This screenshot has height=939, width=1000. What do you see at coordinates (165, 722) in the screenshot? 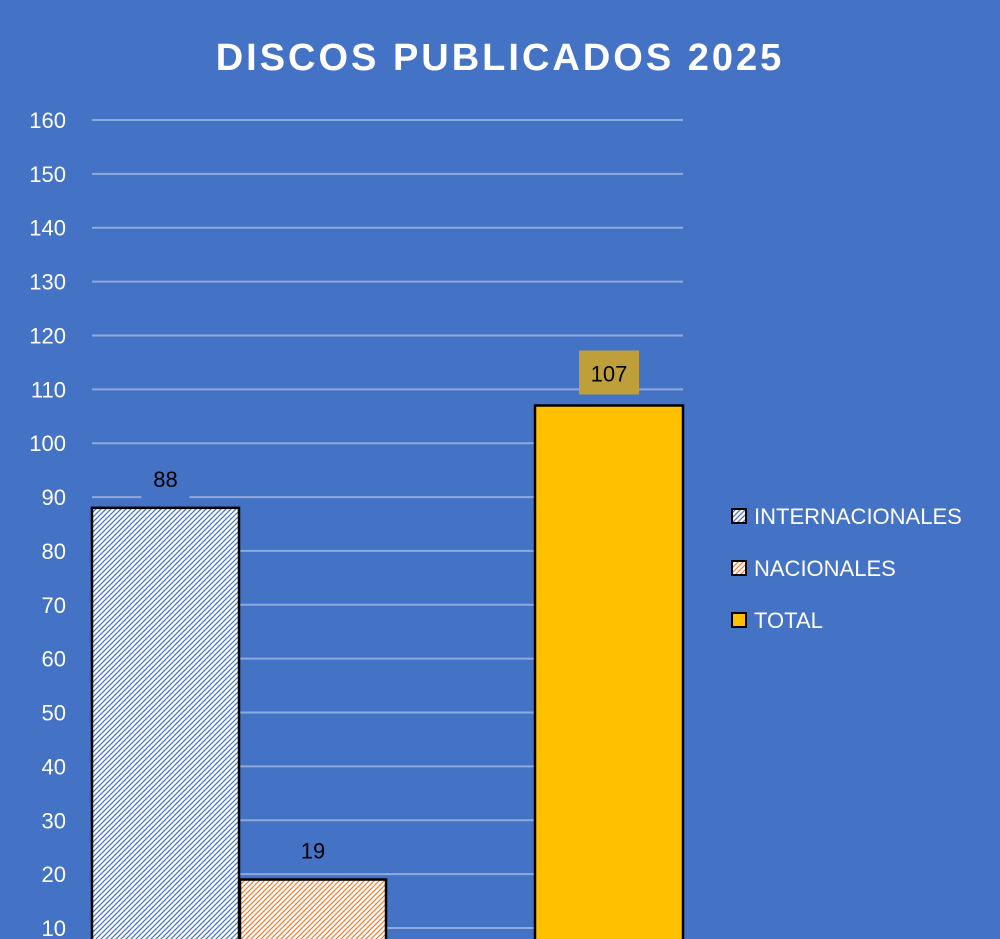
I see `bar-internacionales` at bounding box center [165, 722].